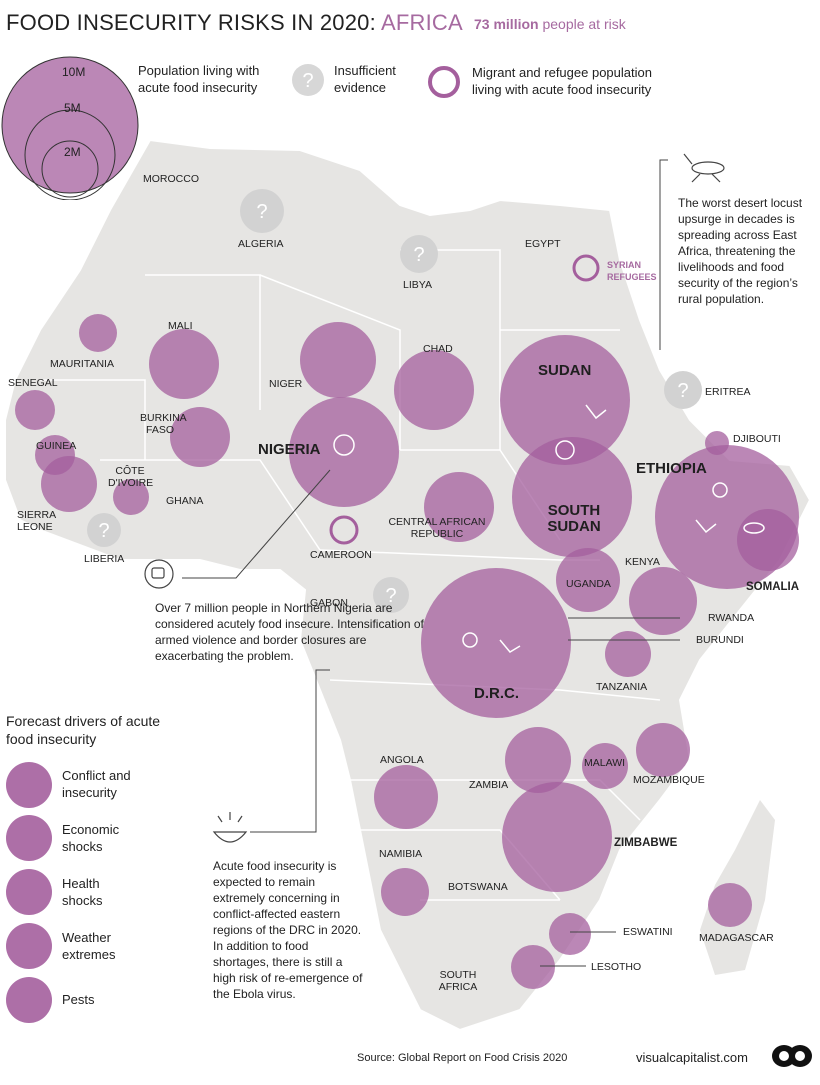 The height and width of the screenshot is (1085, 820). Describe the element at coordinates (572, 497) in the screenshot. I see `bubble-south-sudan` at that location.